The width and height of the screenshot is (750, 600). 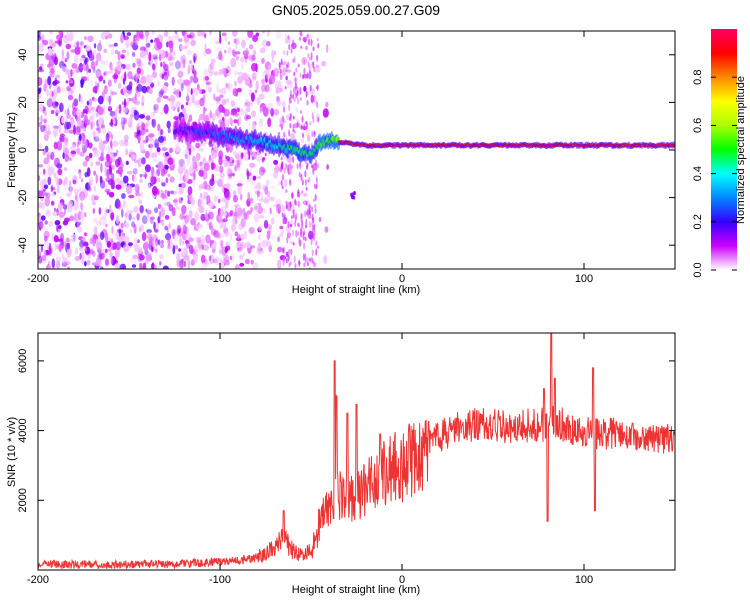 What do you see at coordinates (698, 221) in the screenshot?
I see `colorbar-tick-label: 0.2` at bounding box center [698, 221].